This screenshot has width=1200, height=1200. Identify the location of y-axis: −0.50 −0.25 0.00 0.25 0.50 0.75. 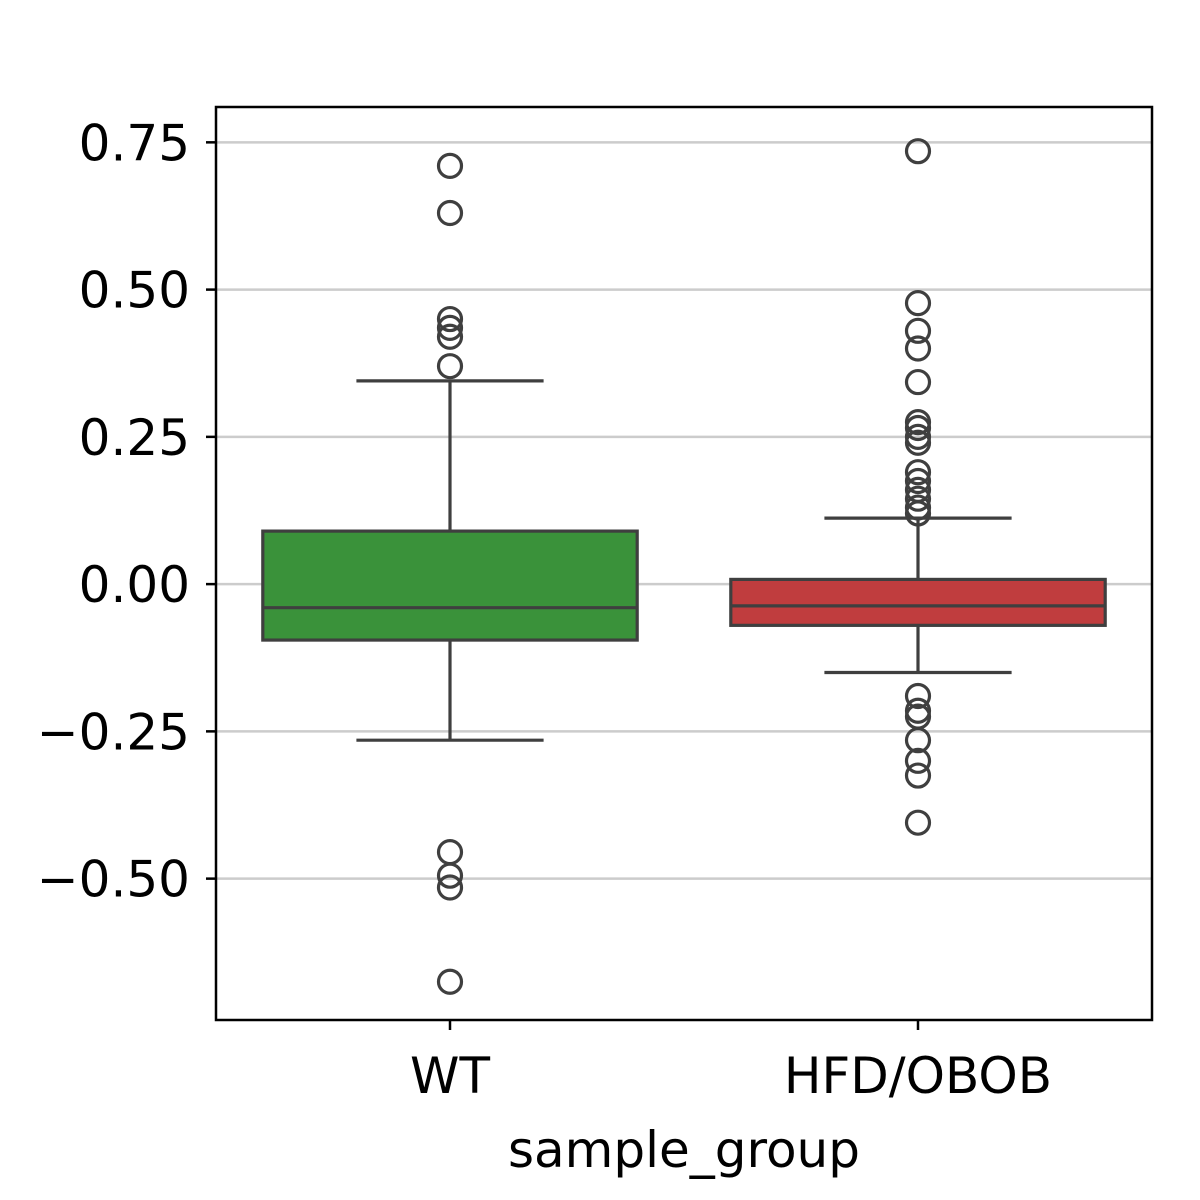
(126, 511).